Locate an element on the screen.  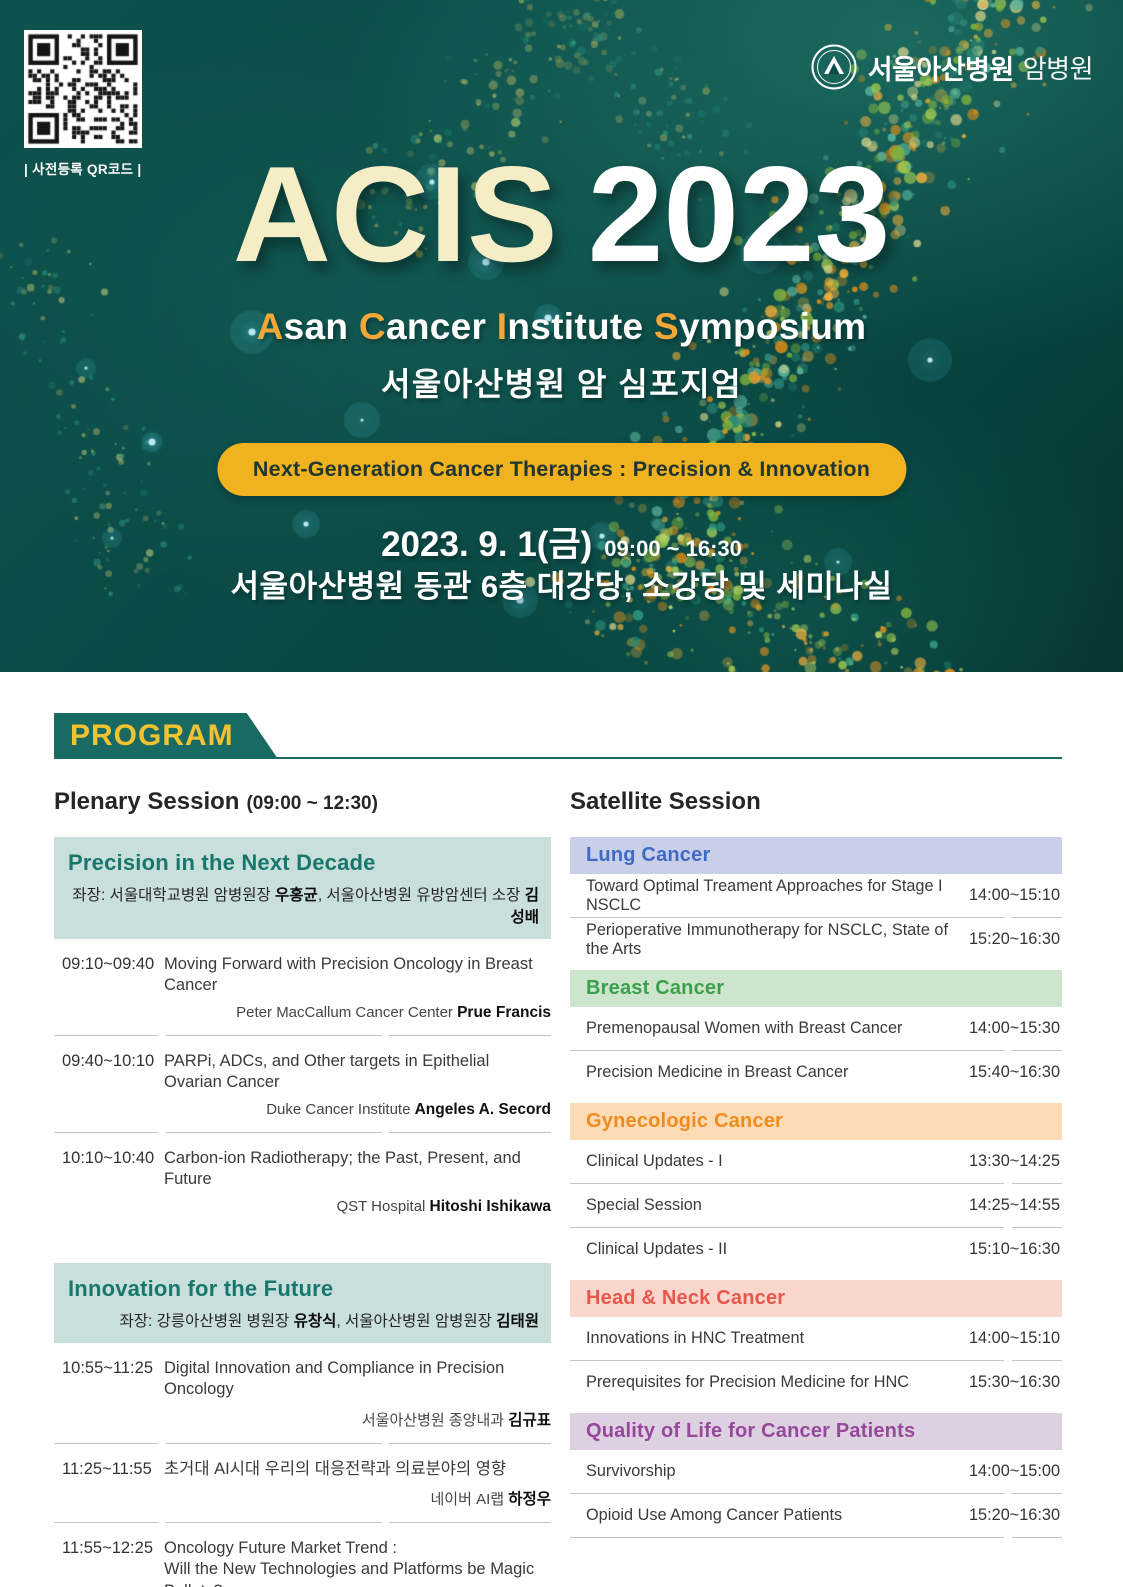
session-title: Innovations in HNC Treatment is located at coordinates (695, 1338).